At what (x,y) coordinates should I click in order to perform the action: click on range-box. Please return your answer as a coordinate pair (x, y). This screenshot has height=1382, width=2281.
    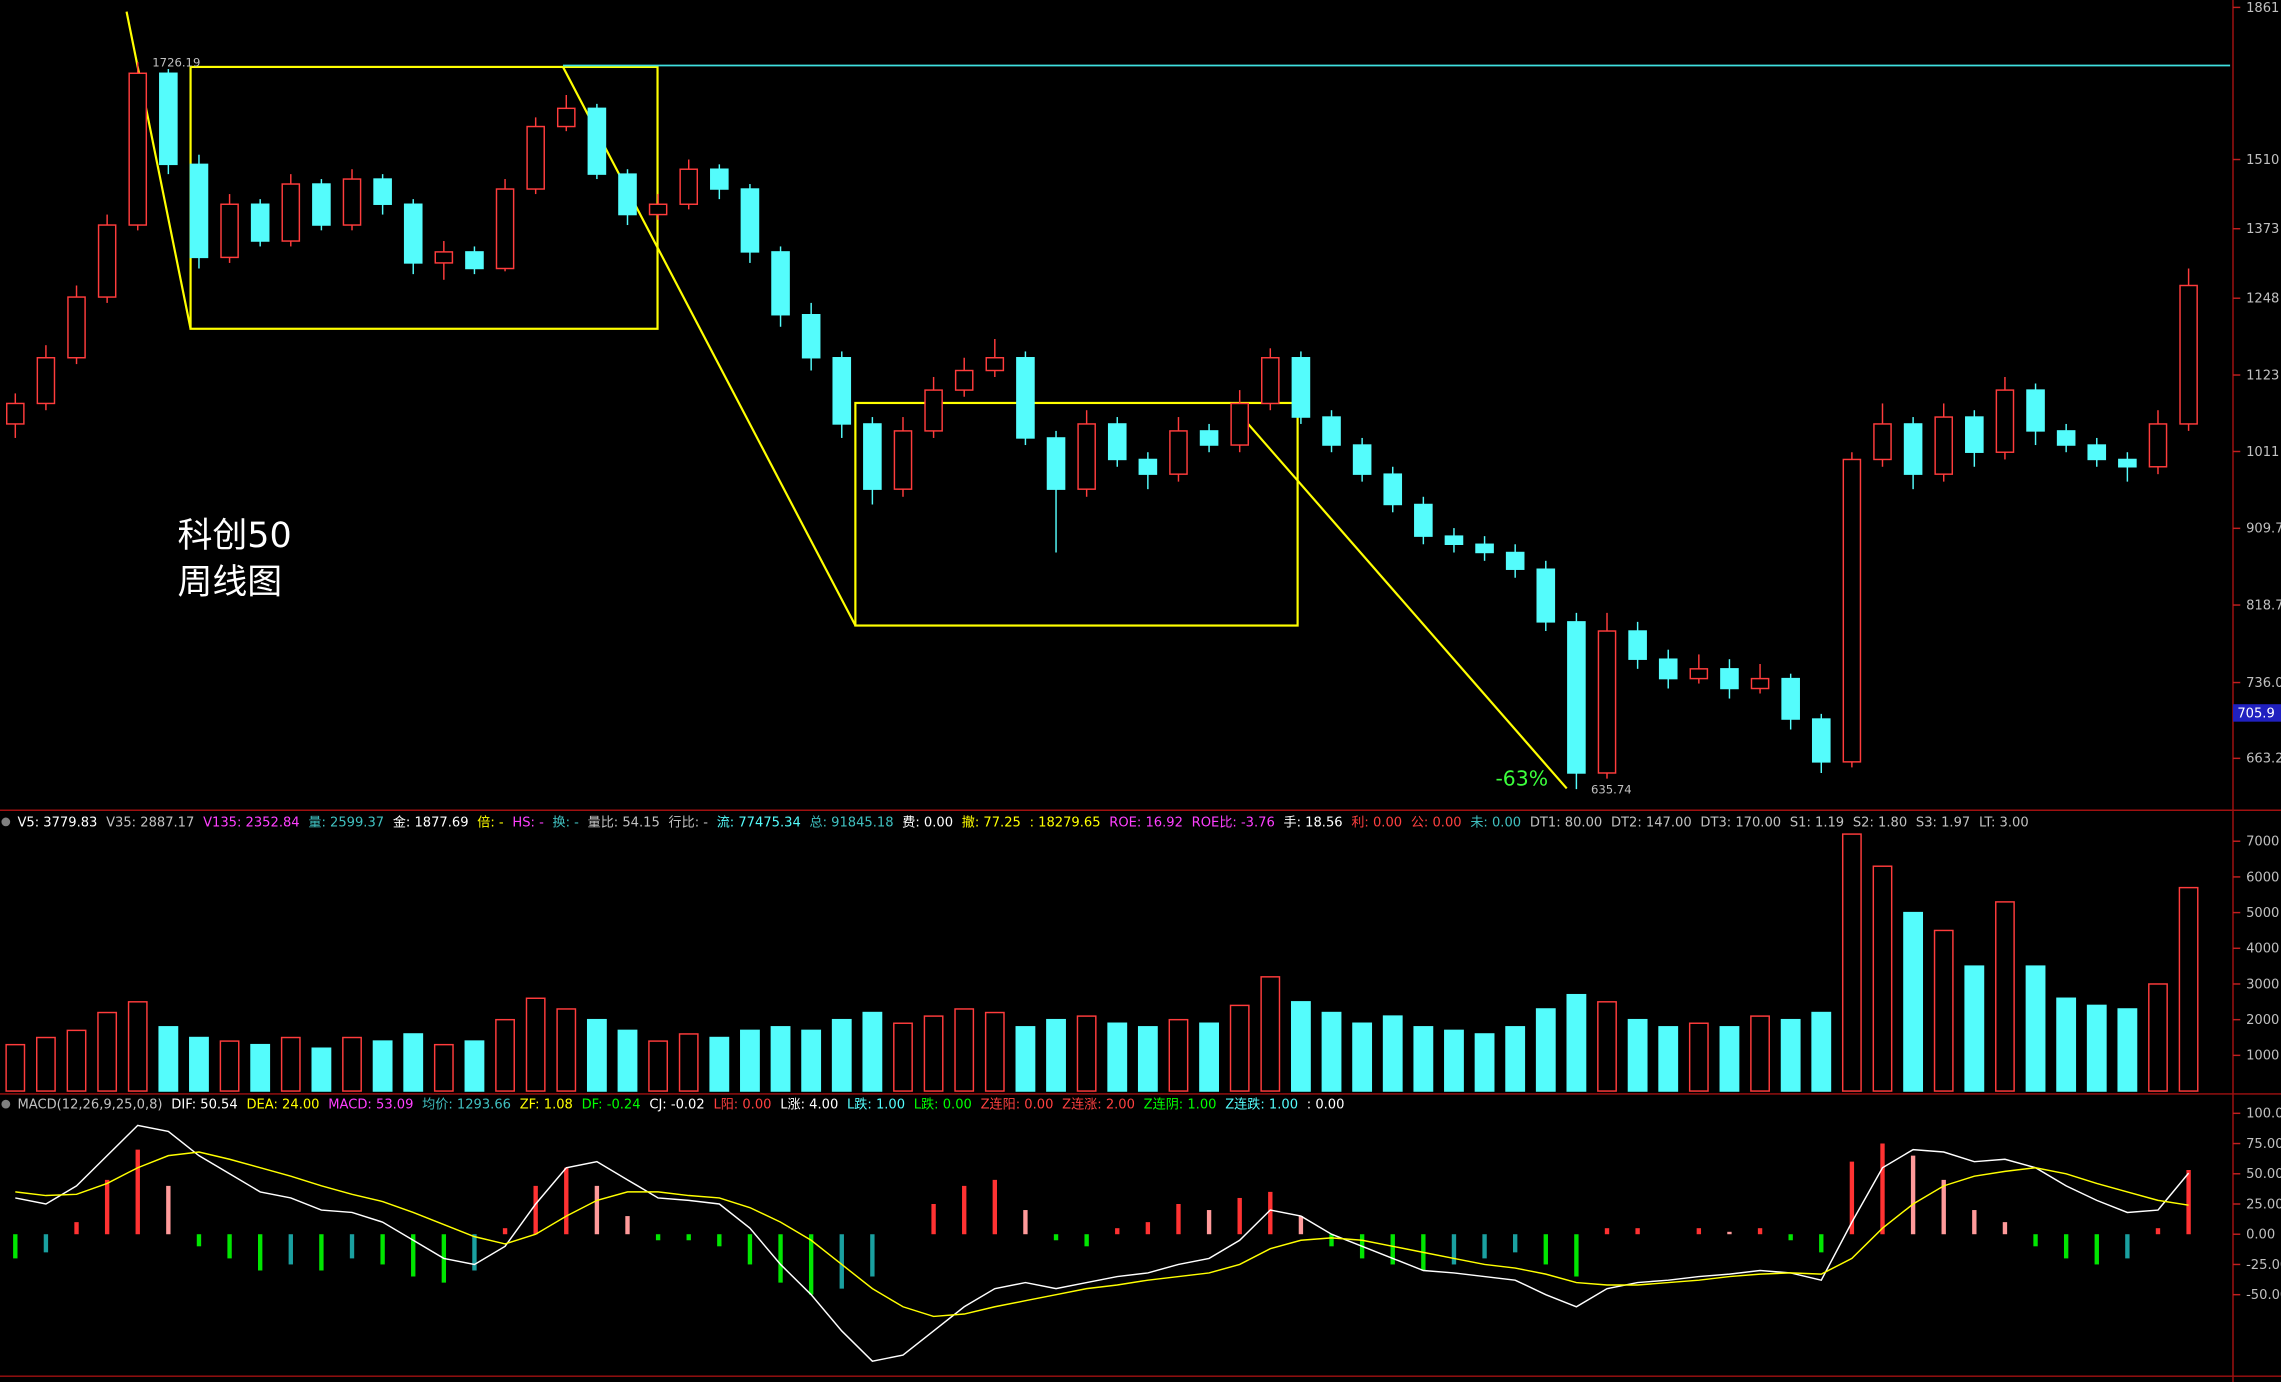
    Looking at the image, I should click on (1076, 514).